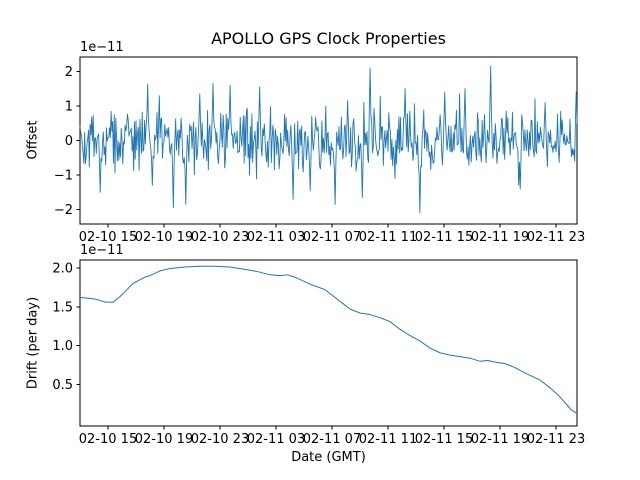  What do you see at coordinates (328, 457) in the screenshot?
I see `xlabel-date-gmt: Date (GMT)` at bounding box center [328, 457].